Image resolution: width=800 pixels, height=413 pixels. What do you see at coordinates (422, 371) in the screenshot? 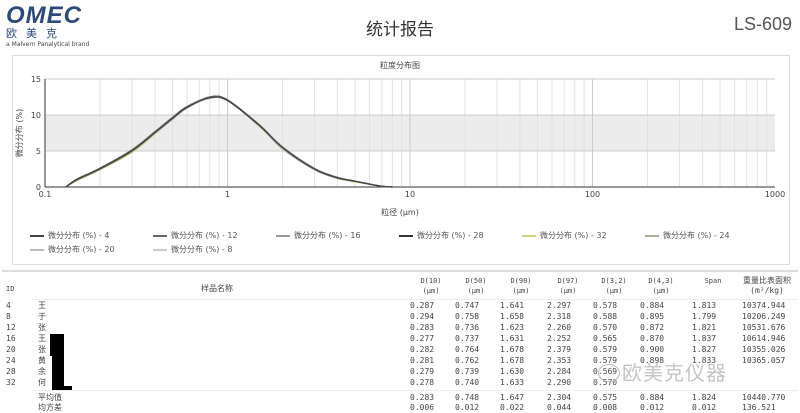
I see `cell-value: 0.279` at bounding box center [422, 371].